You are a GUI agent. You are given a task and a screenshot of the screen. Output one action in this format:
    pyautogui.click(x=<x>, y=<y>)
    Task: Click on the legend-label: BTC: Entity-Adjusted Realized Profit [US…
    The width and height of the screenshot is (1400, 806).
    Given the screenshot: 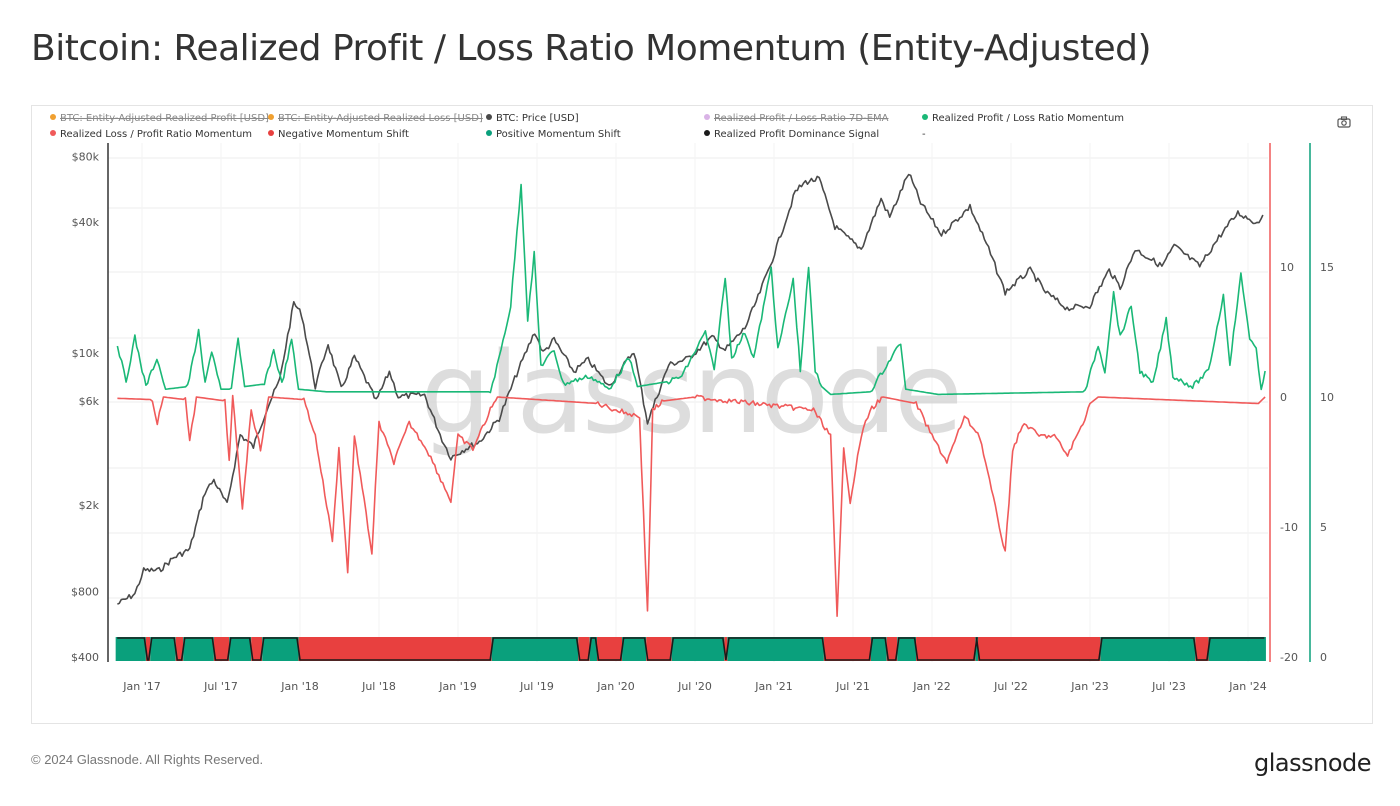 What is the action you would take?
    pyautogui.click(x=164, y=118)
    